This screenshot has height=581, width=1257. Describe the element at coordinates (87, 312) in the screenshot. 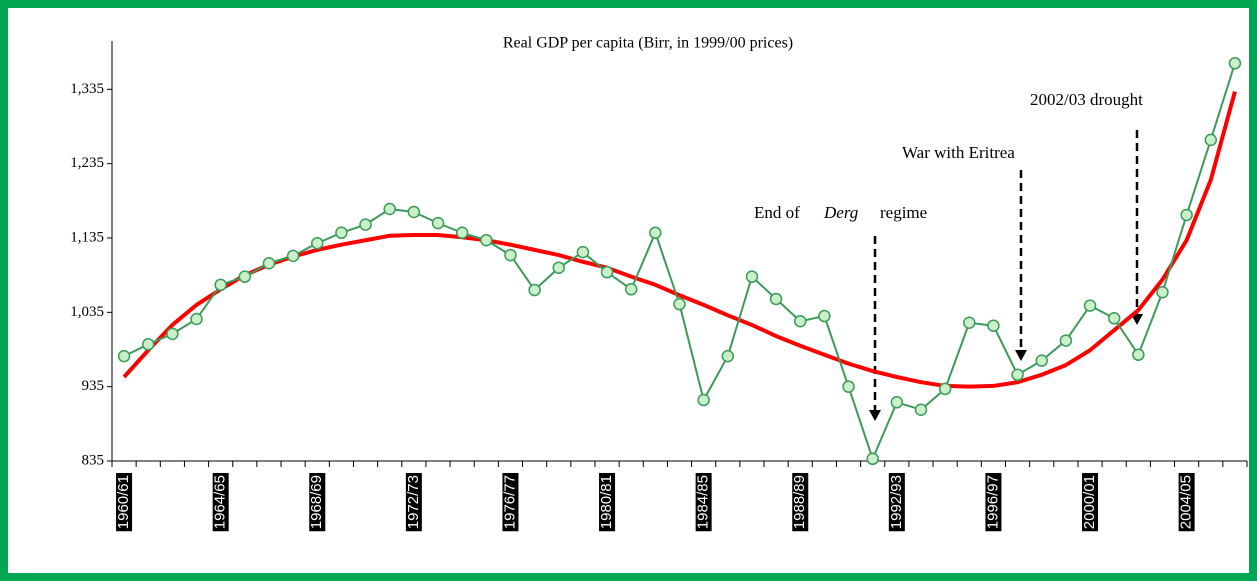

I see `y-tick-label: 1,035` at that location.